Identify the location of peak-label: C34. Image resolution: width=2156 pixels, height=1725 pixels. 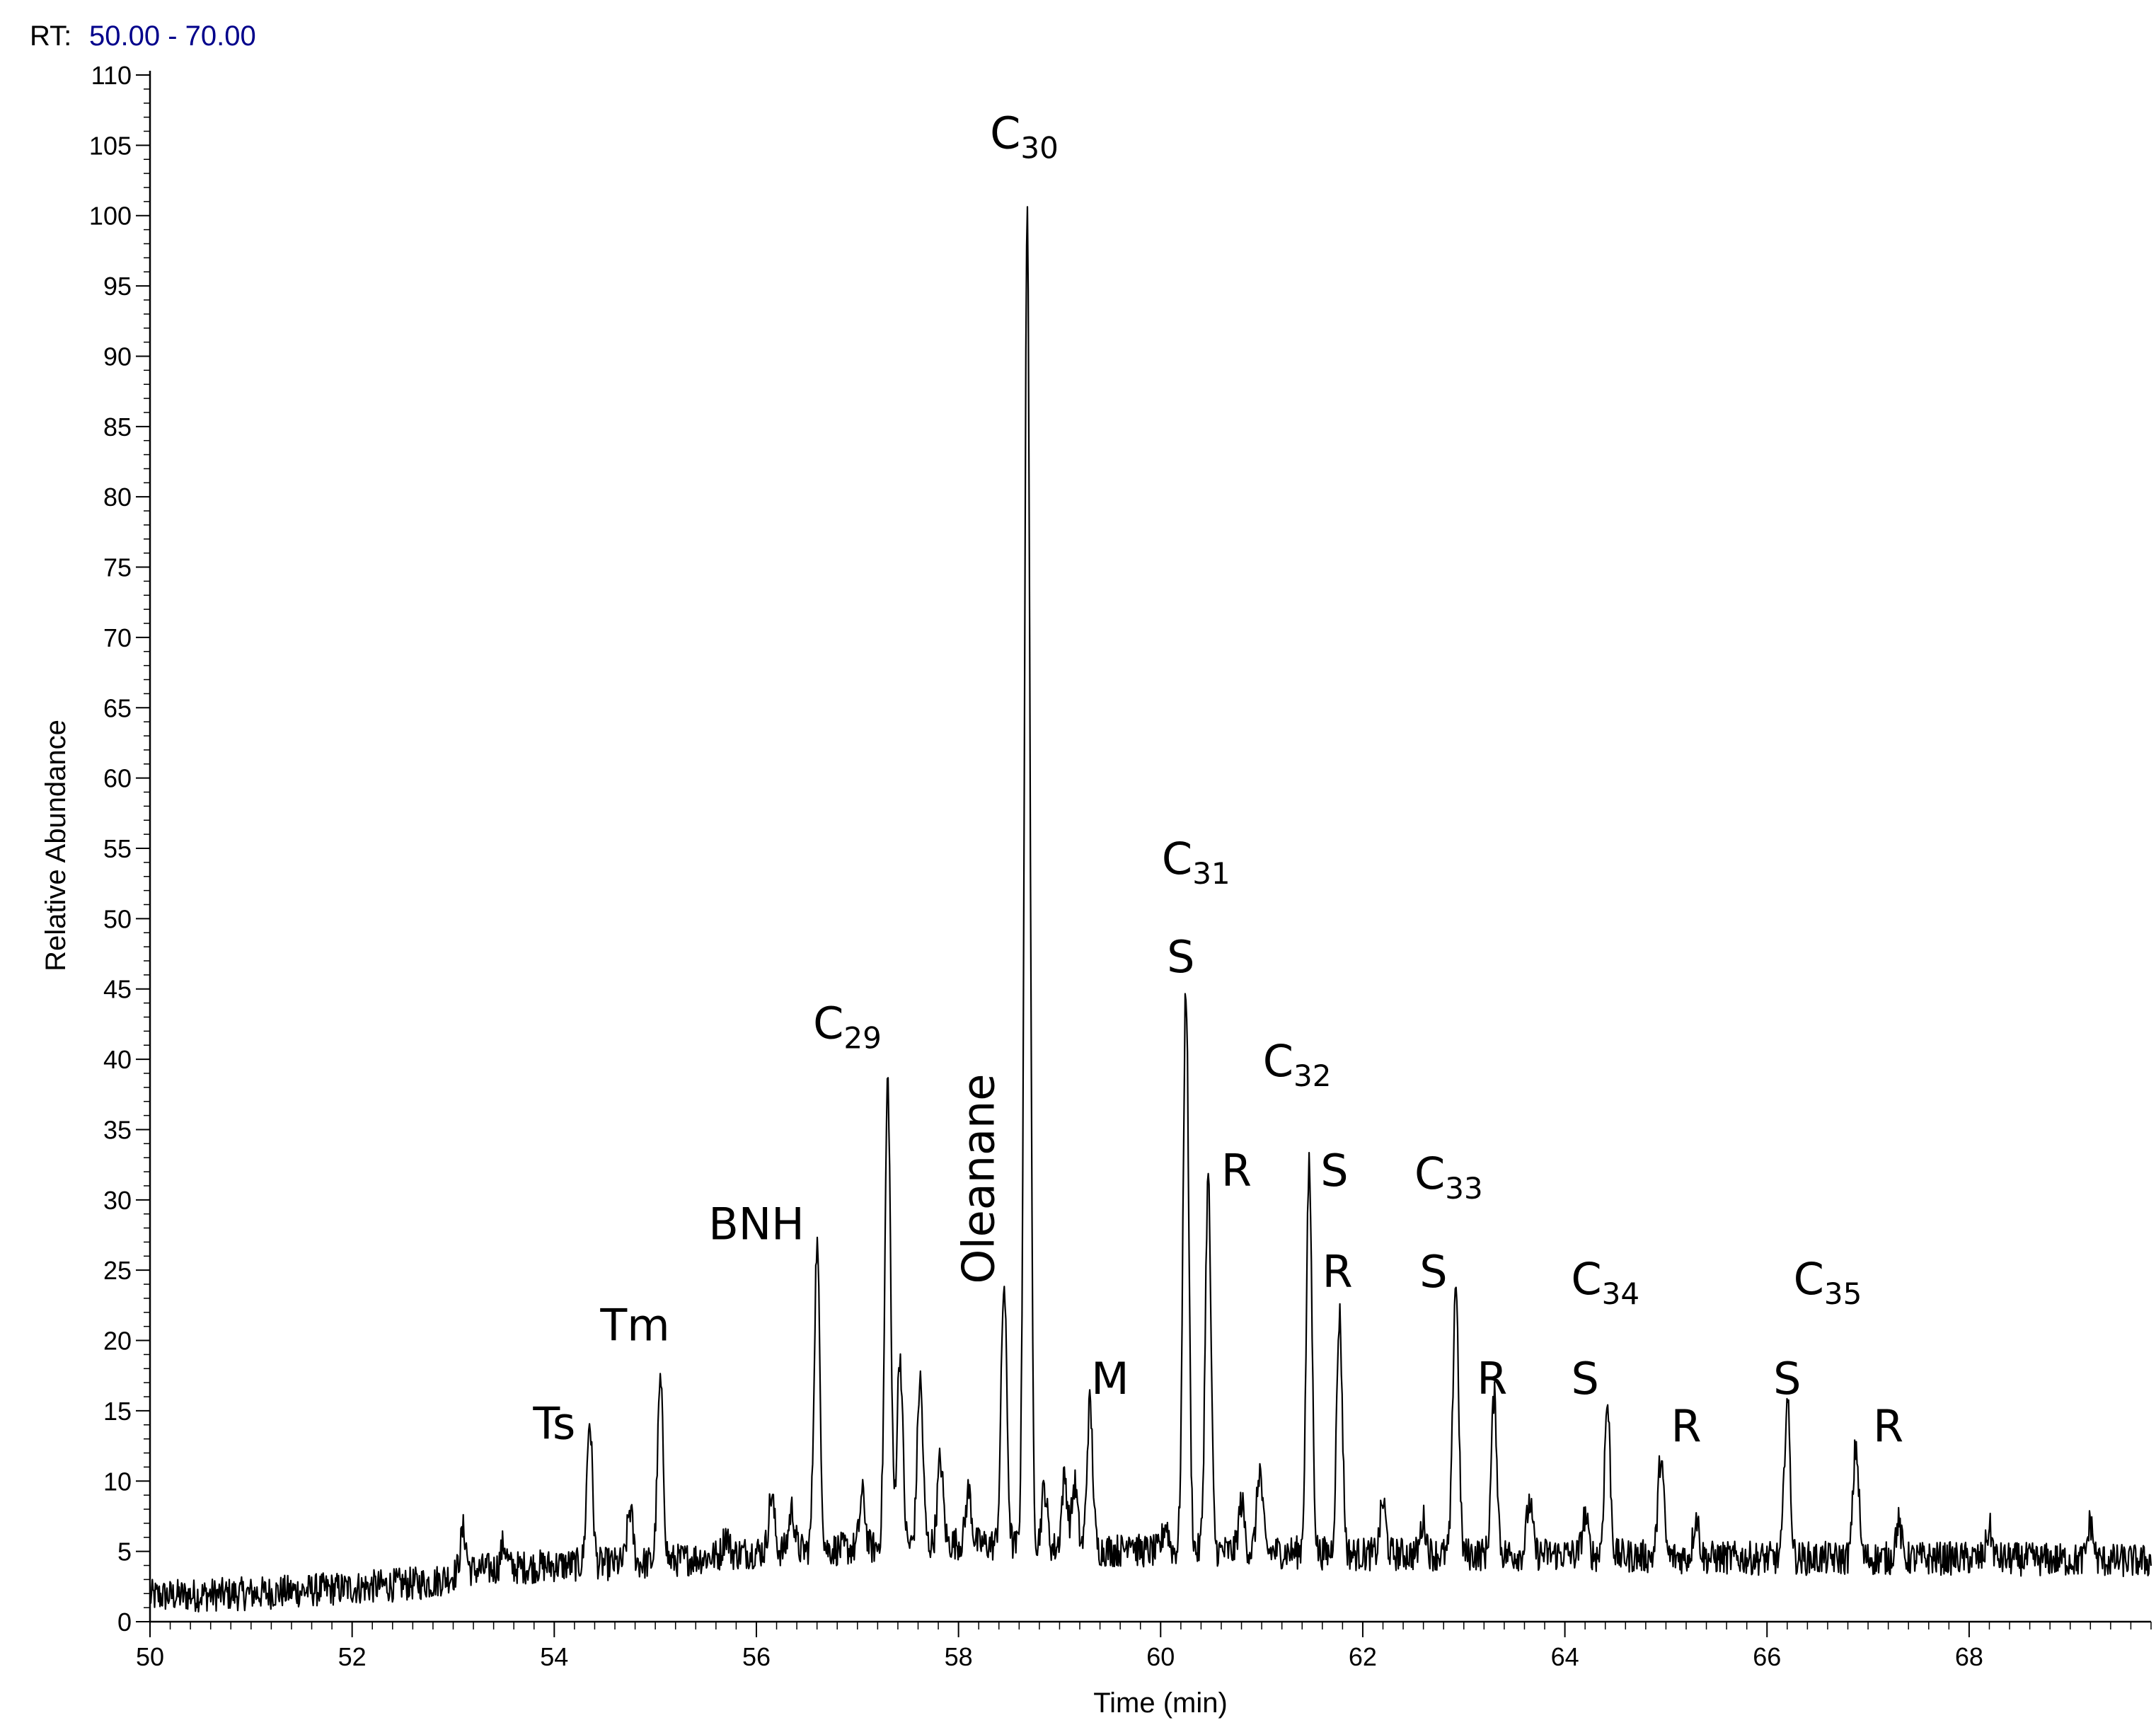
(1605, 1282).